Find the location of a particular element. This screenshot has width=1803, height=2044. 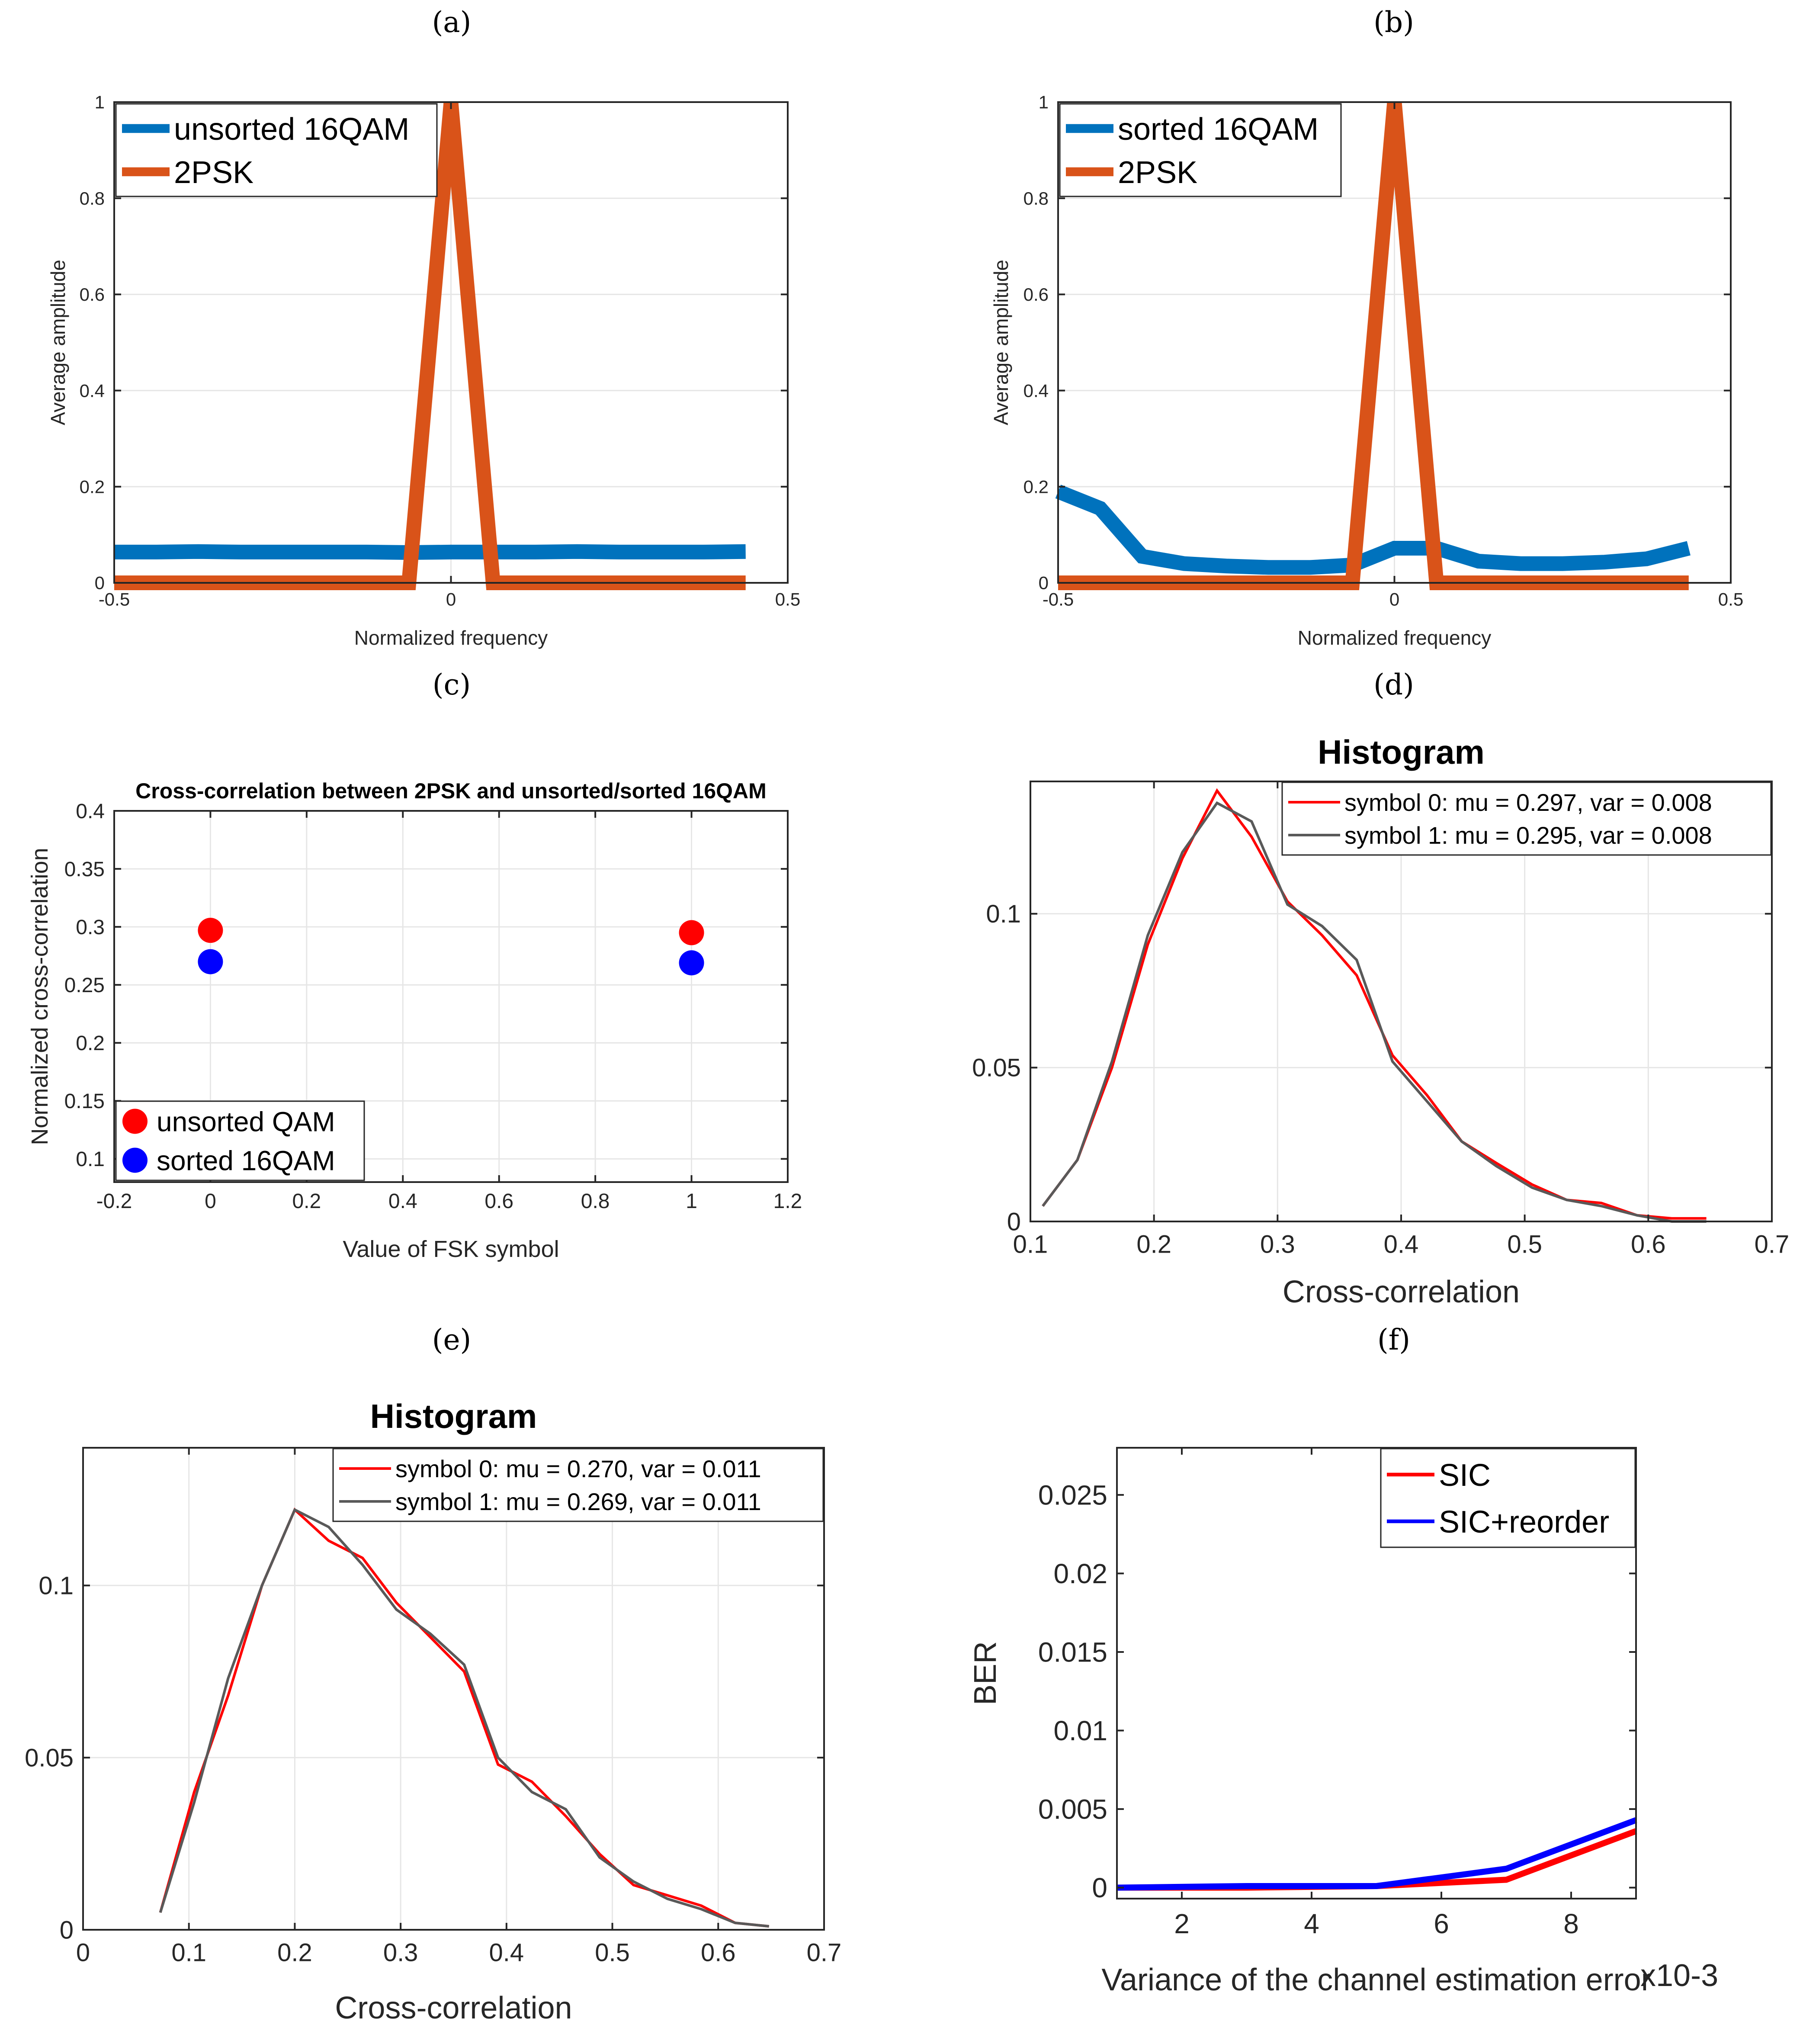

x-tick-label: 0.8 is located at coordinates (595, 1201).